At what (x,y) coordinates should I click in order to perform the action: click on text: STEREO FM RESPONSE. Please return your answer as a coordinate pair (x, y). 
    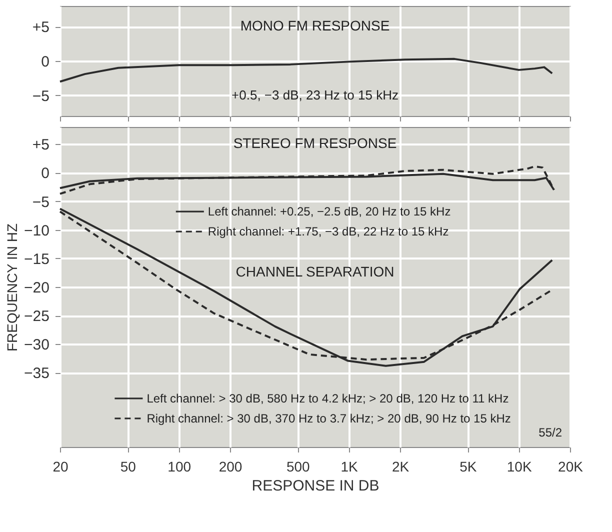
    Looking at the image, I should click on (315, 143).